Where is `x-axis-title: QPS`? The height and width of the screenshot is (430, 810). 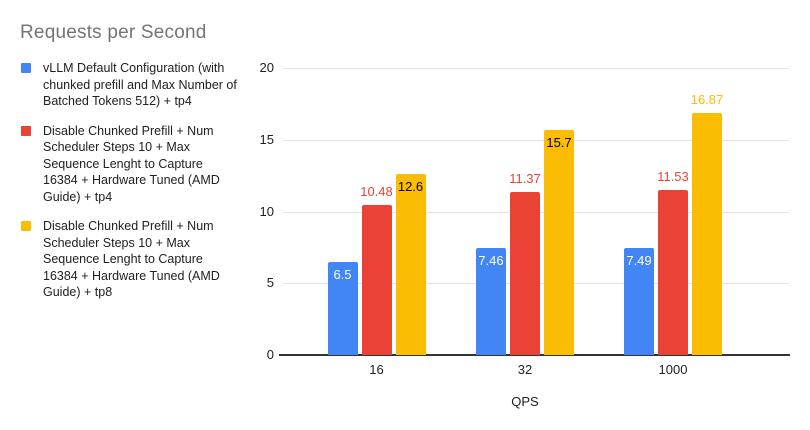
x-axis-title: QPS is located at coordinates (525, 401).